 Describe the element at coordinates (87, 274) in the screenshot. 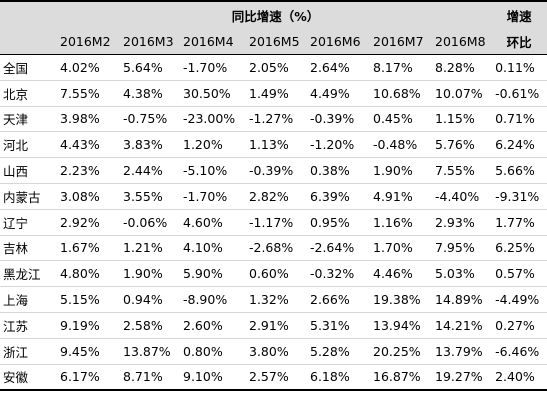

I see `yoy-value-cell: 4.80%` at that location.